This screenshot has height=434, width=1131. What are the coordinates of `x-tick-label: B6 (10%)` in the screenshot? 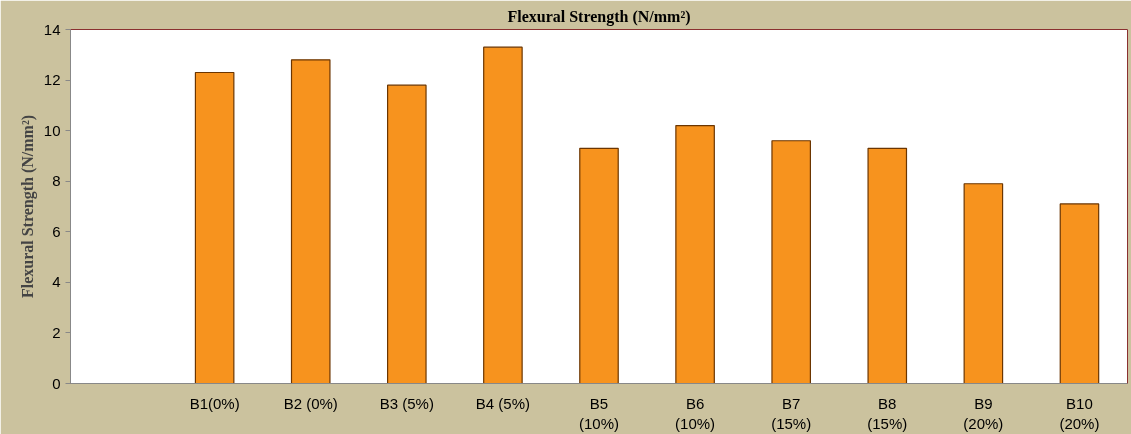 It's located at (695, 413).